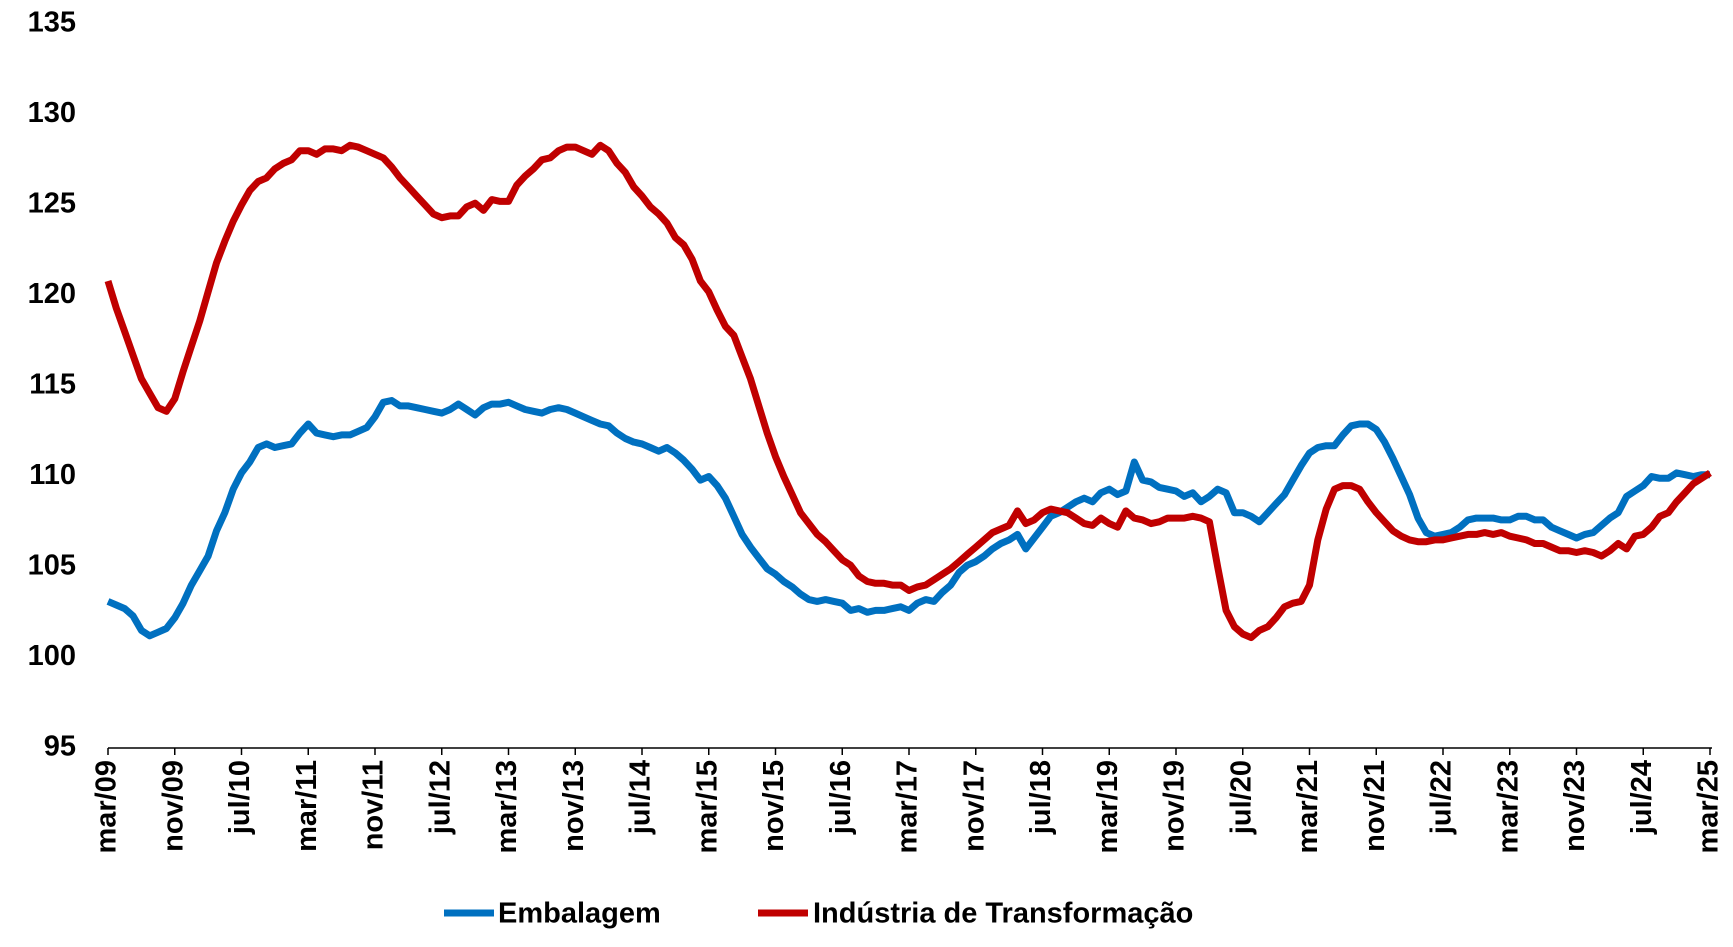 This screenshot has width=1733, height=947. Describe the element at coordinates (1709, 807) in the screenshot. I see `x-tick-label: mar/25` at that location.